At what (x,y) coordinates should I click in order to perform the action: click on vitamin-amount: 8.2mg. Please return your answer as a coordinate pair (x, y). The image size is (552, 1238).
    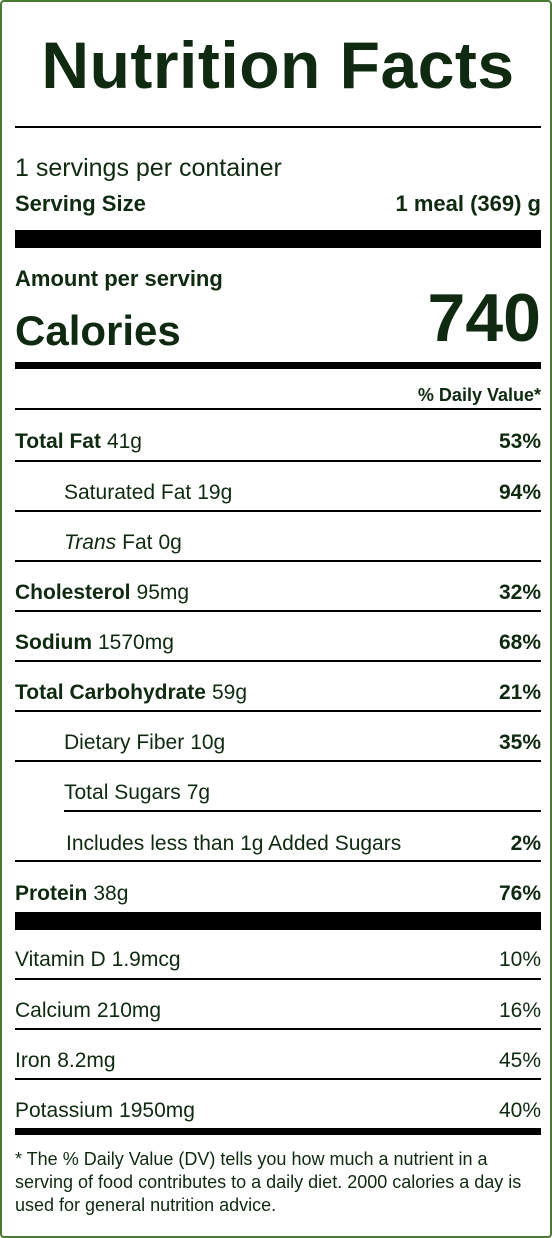
    Looking at the image, I should click on (86, 1060).